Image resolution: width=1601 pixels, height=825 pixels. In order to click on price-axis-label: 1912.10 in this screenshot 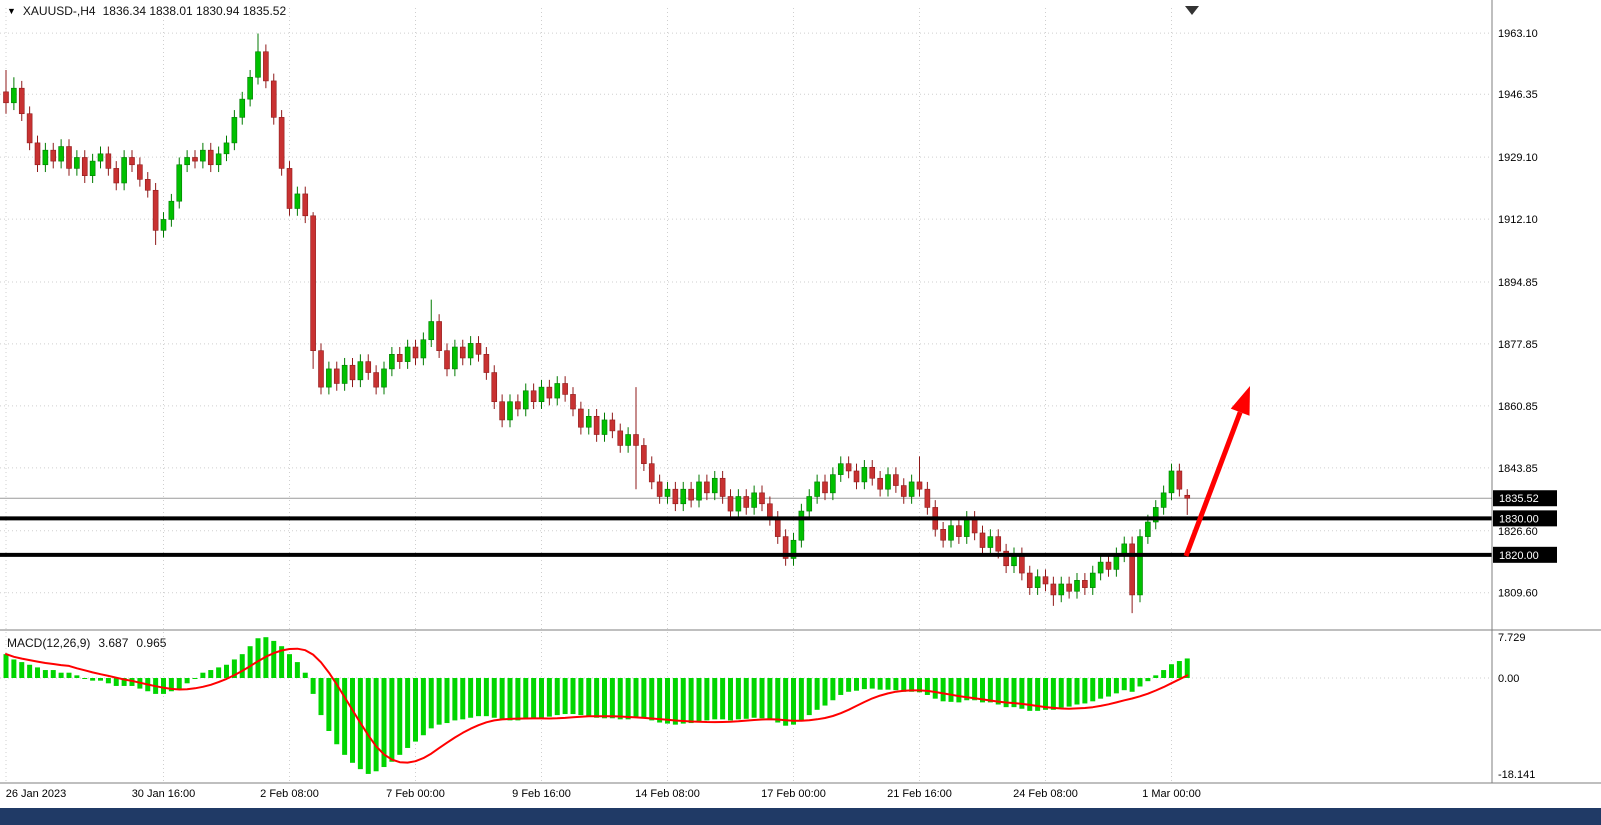, I will do `click(1518, 220)`.